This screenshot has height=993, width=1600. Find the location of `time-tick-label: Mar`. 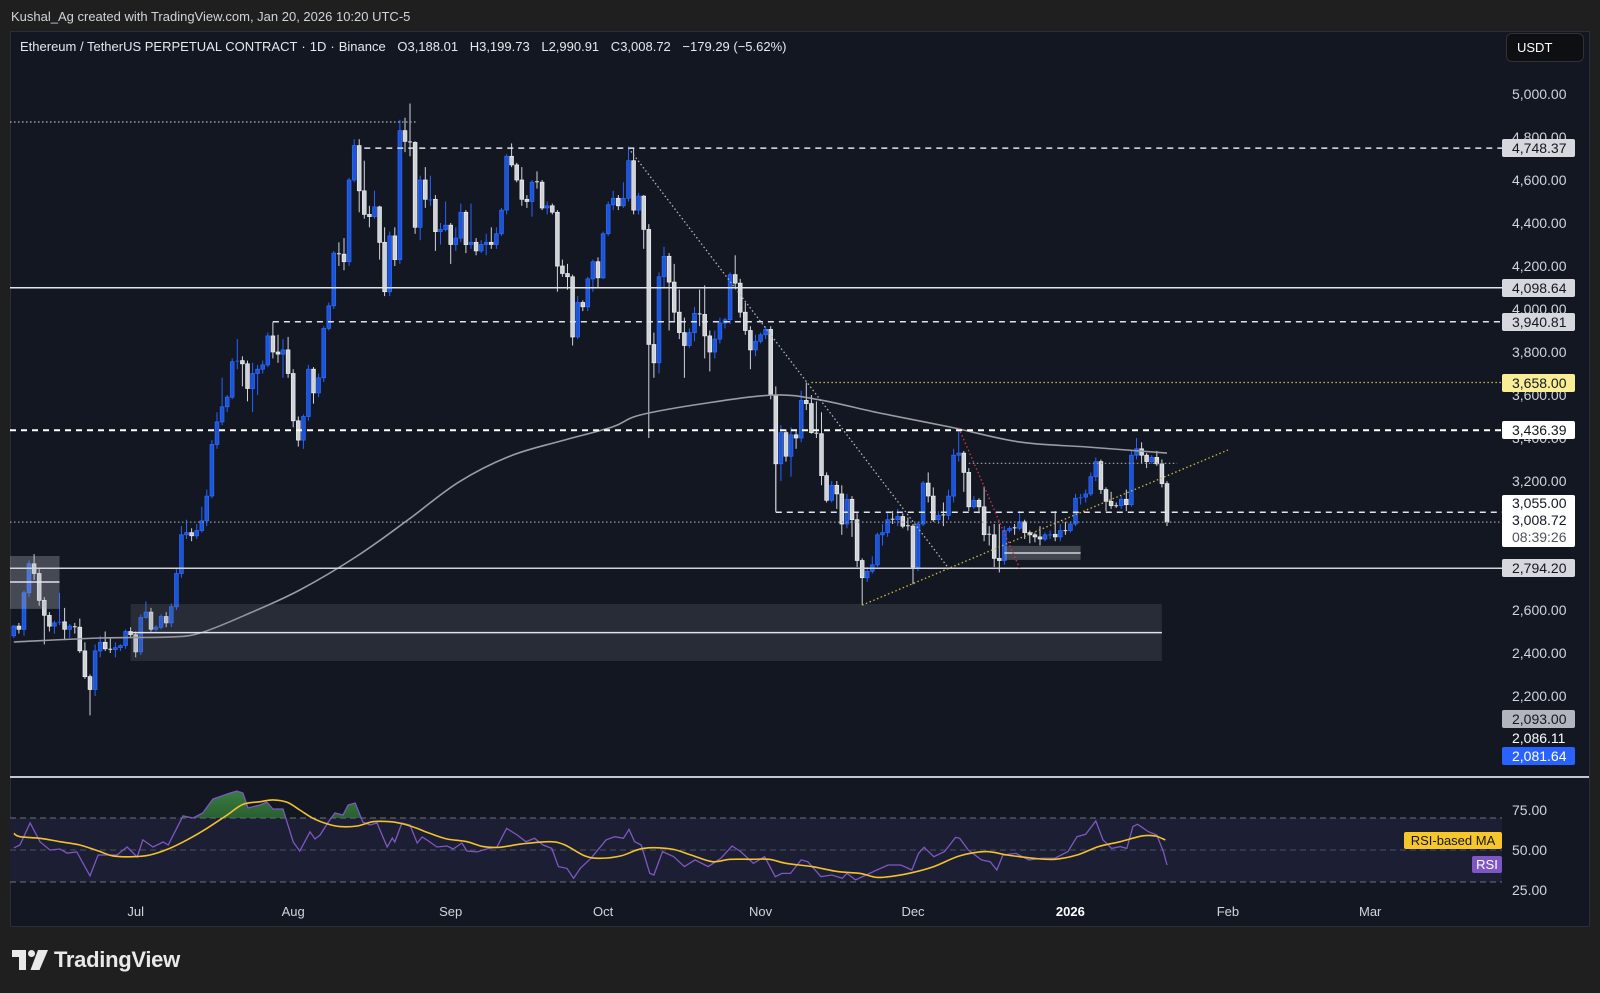

time-tick-label: Mar is located at coordinates (1370, 911).